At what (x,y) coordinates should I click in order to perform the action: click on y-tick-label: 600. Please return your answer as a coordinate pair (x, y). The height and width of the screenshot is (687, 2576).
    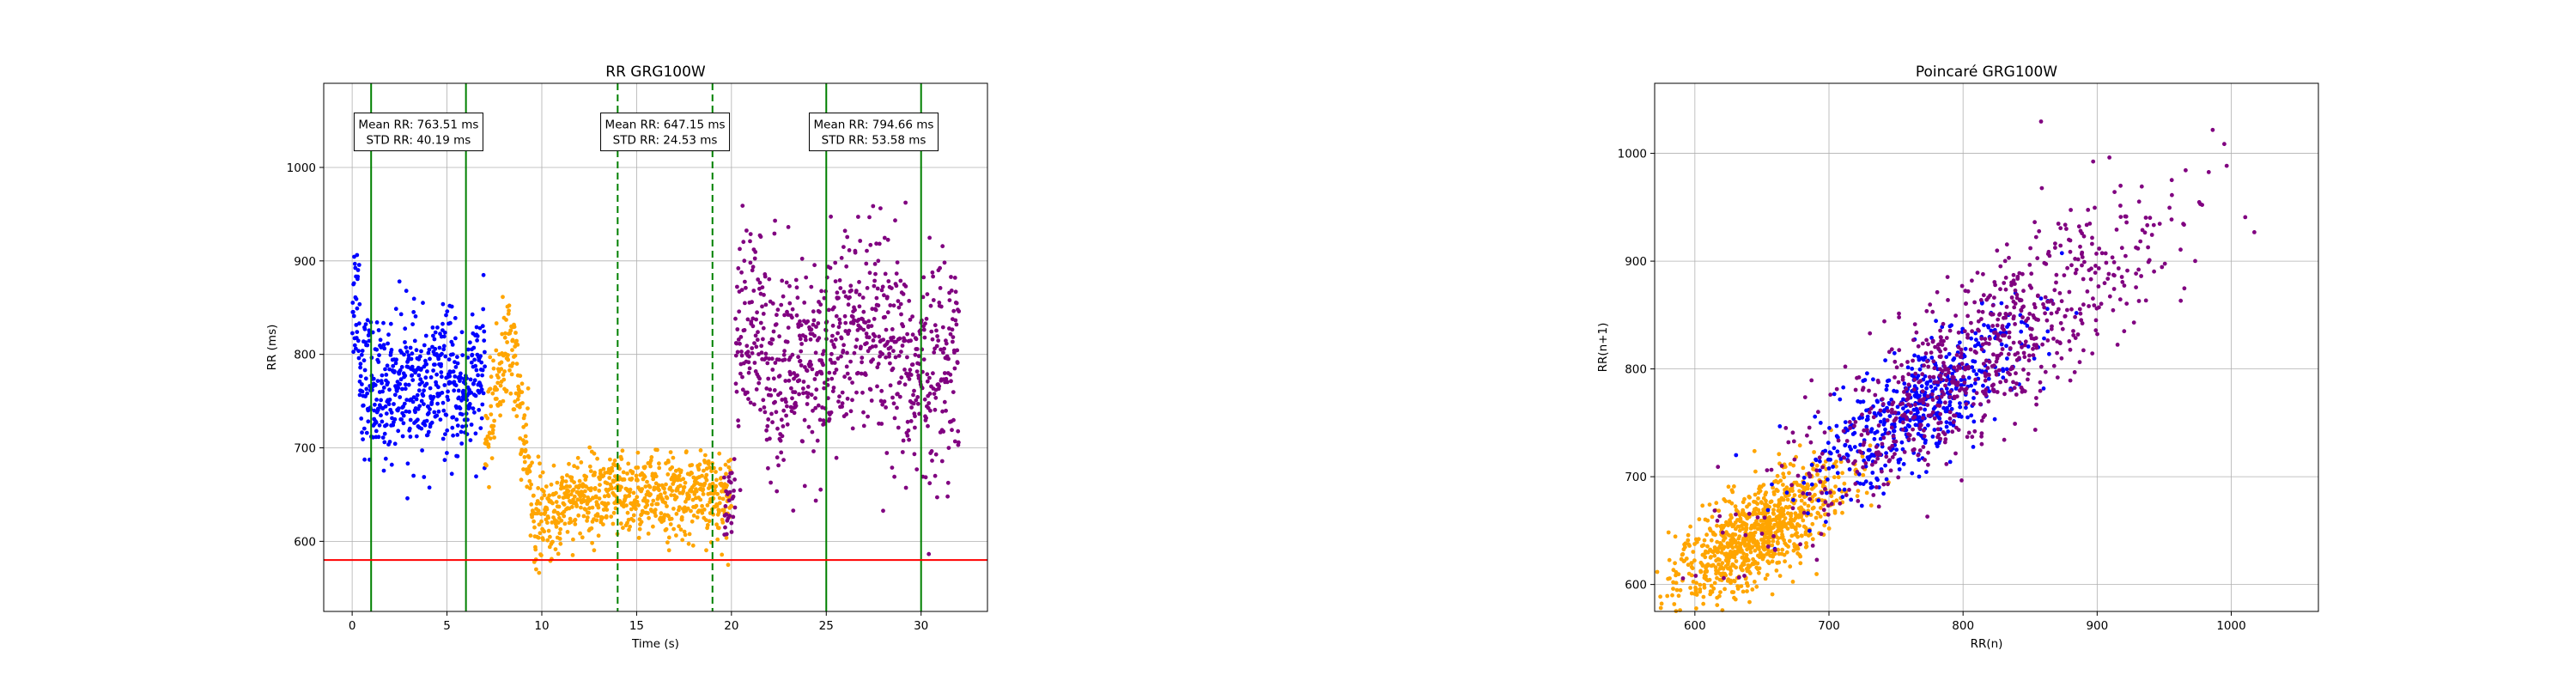
    Looking at the image, I should click on (1636, 586).